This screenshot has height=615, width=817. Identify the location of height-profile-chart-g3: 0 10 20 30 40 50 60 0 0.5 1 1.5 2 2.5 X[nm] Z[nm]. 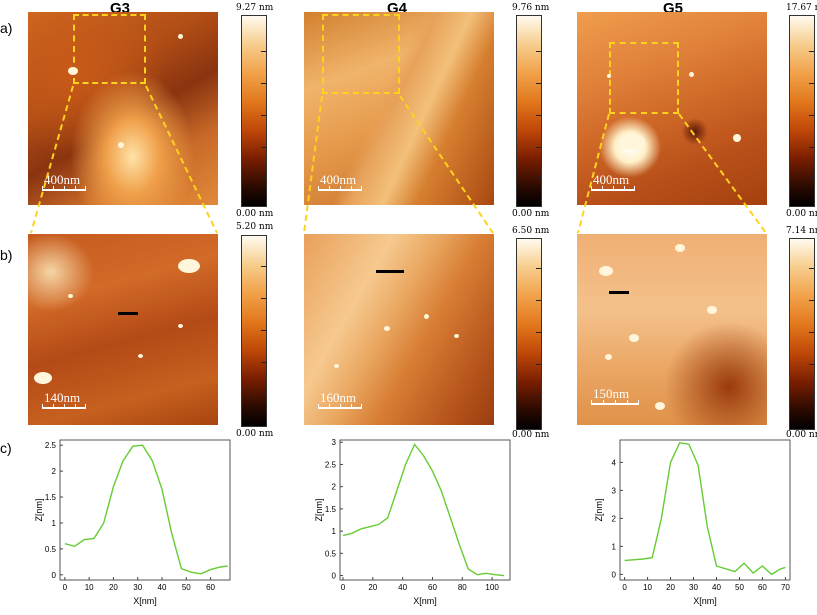
(132, 522).